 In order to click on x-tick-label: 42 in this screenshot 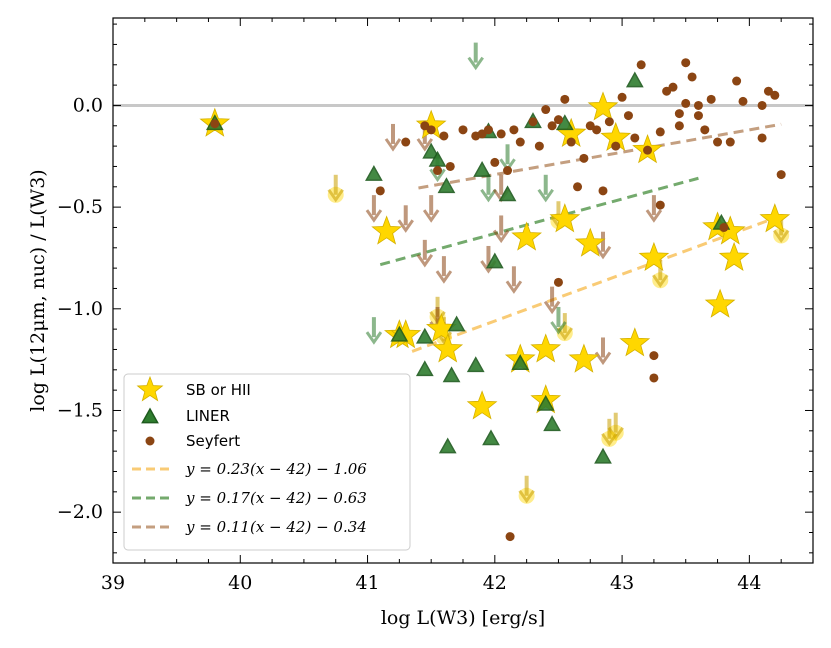, I will do `click(495, 583)`.